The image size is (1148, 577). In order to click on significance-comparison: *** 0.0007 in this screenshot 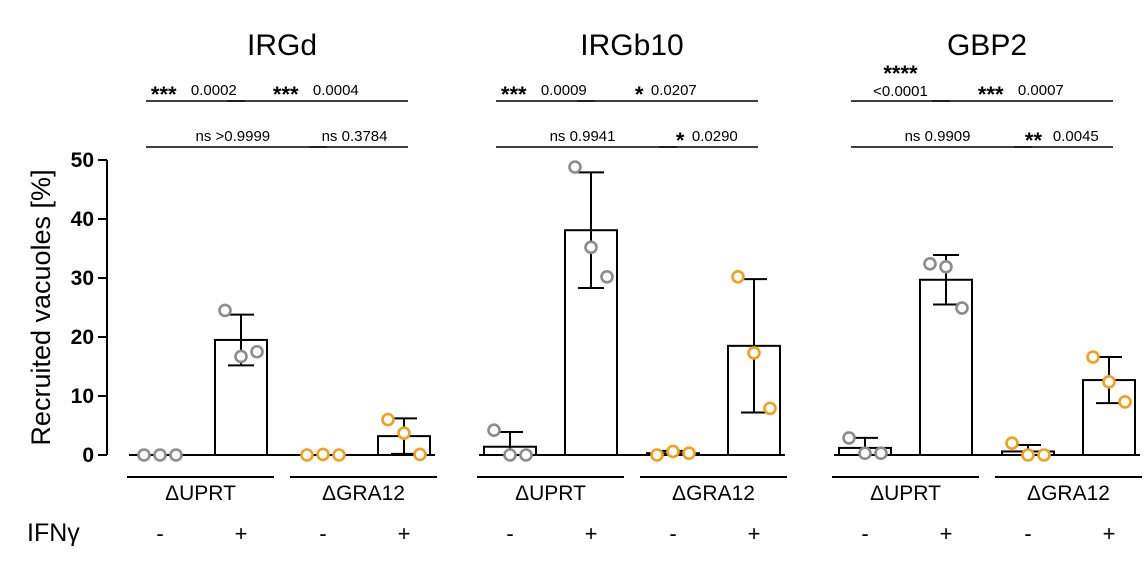, I will do `click(1022, 94)`.